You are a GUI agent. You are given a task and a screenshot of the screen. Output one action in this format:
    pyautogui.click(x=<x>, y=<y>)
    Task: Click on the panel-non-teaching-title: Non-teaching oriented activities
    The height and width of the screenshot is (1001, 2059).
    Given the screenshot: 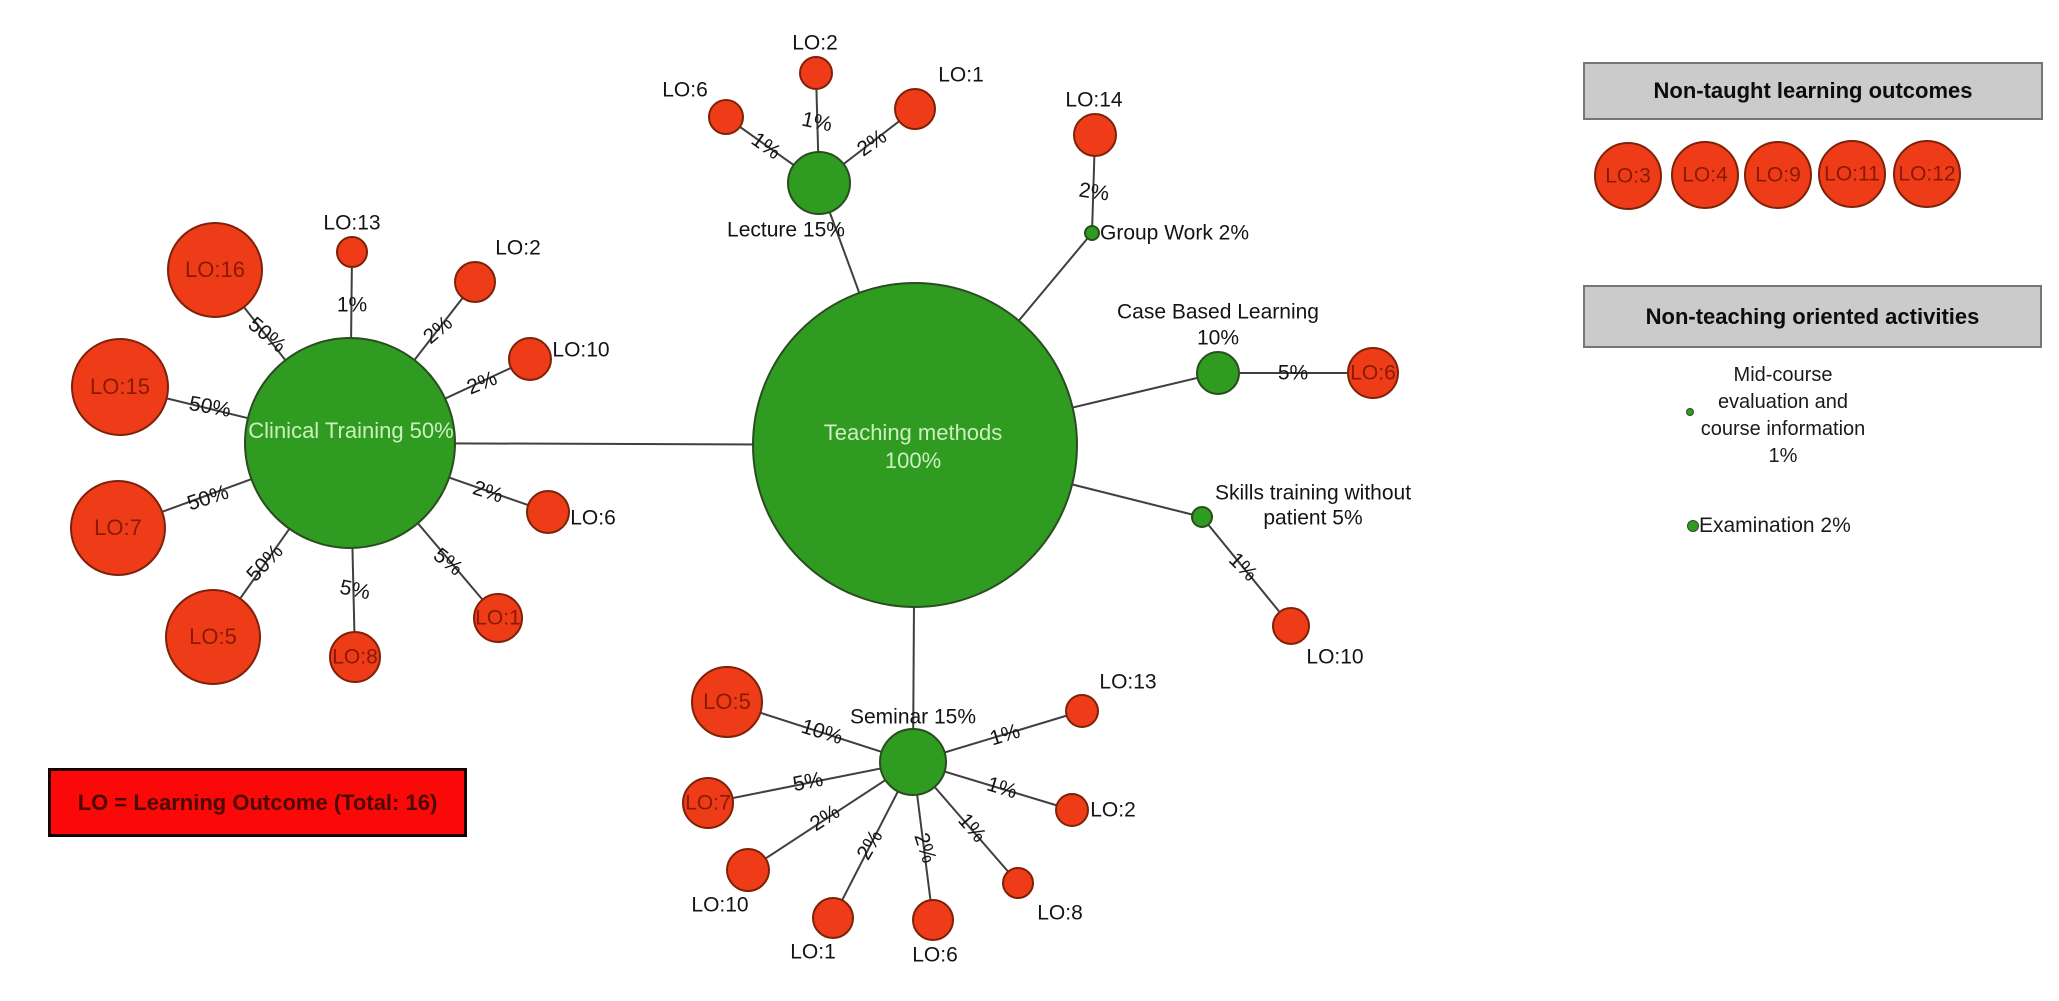 What is the action you would take?
    pyautogui.click(x=1812, y=316)
    